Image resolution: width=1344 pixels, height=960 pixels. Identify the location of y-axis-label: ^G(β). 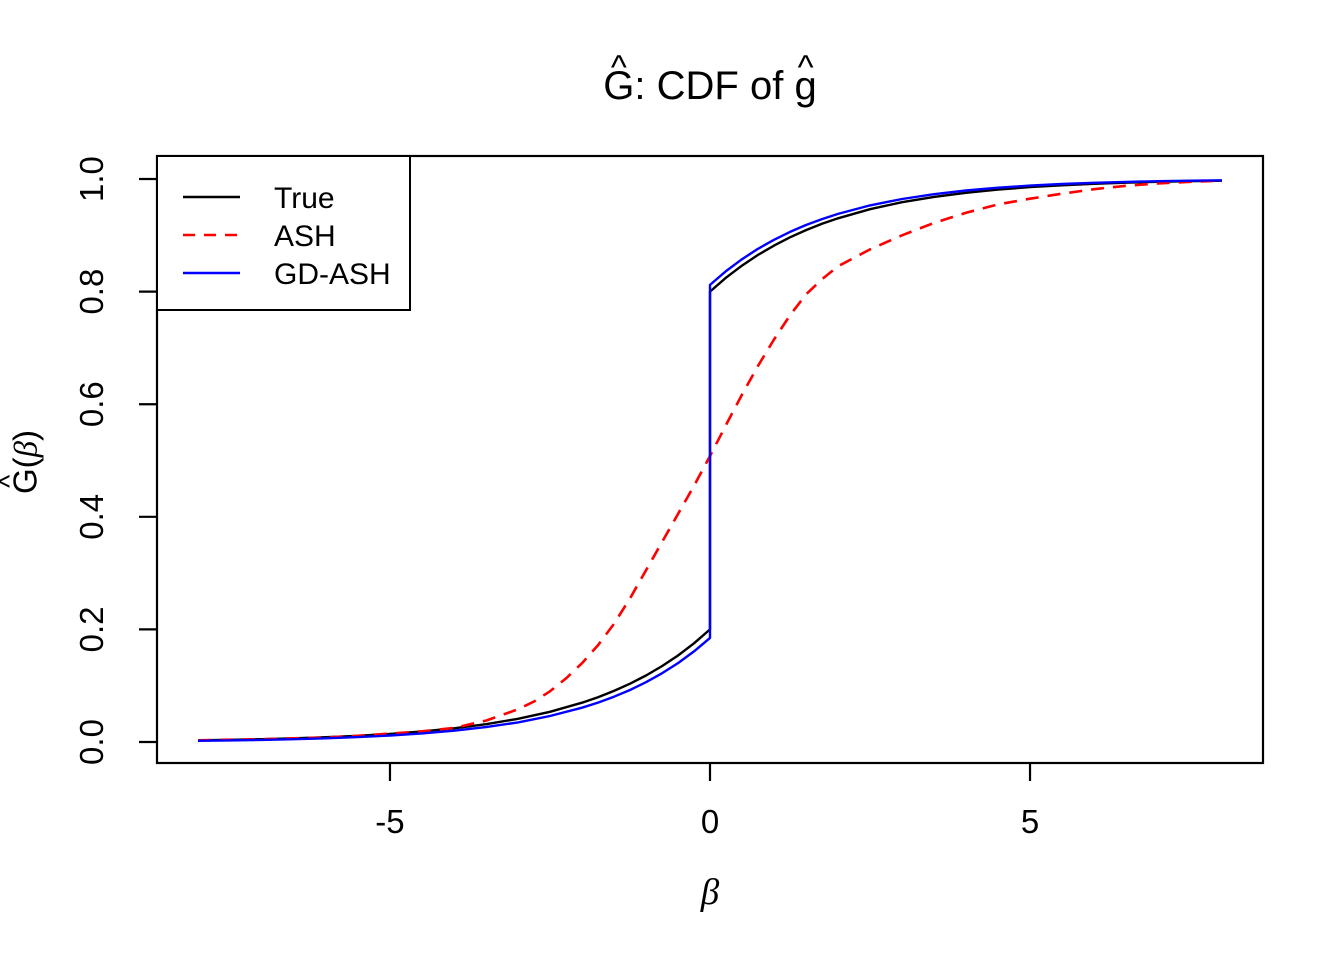
(22, 461).